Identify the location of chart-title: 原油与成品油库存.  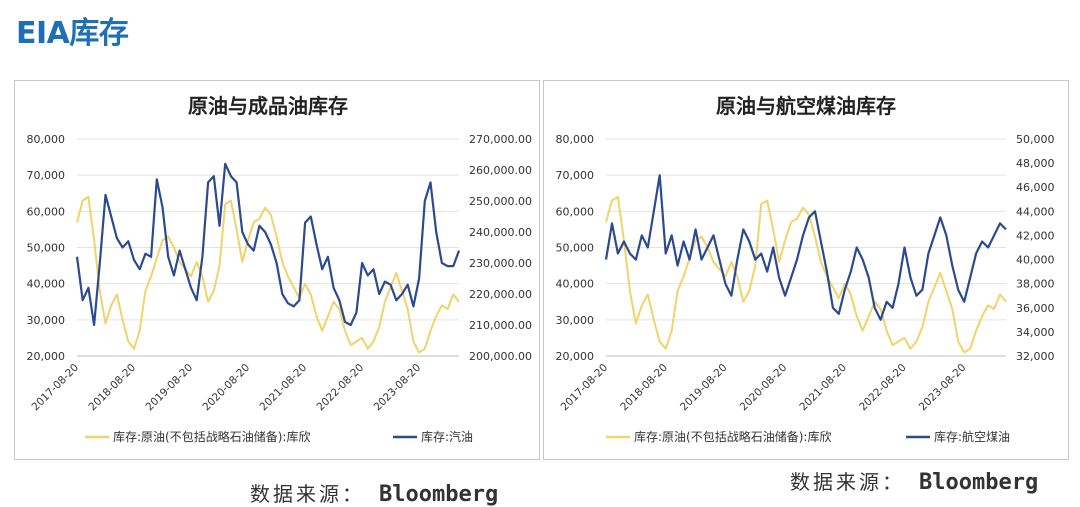
(268, 106).